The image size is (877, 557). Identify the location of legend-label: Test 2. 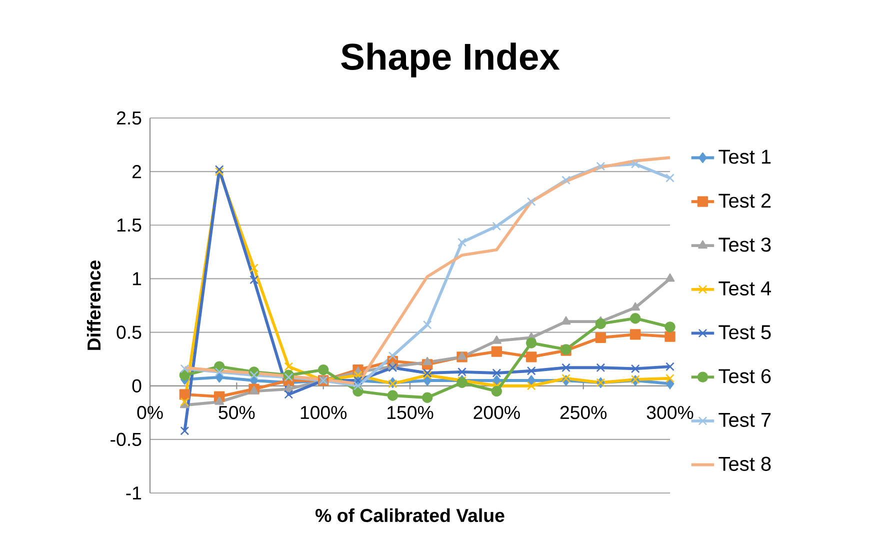
(744, 201).